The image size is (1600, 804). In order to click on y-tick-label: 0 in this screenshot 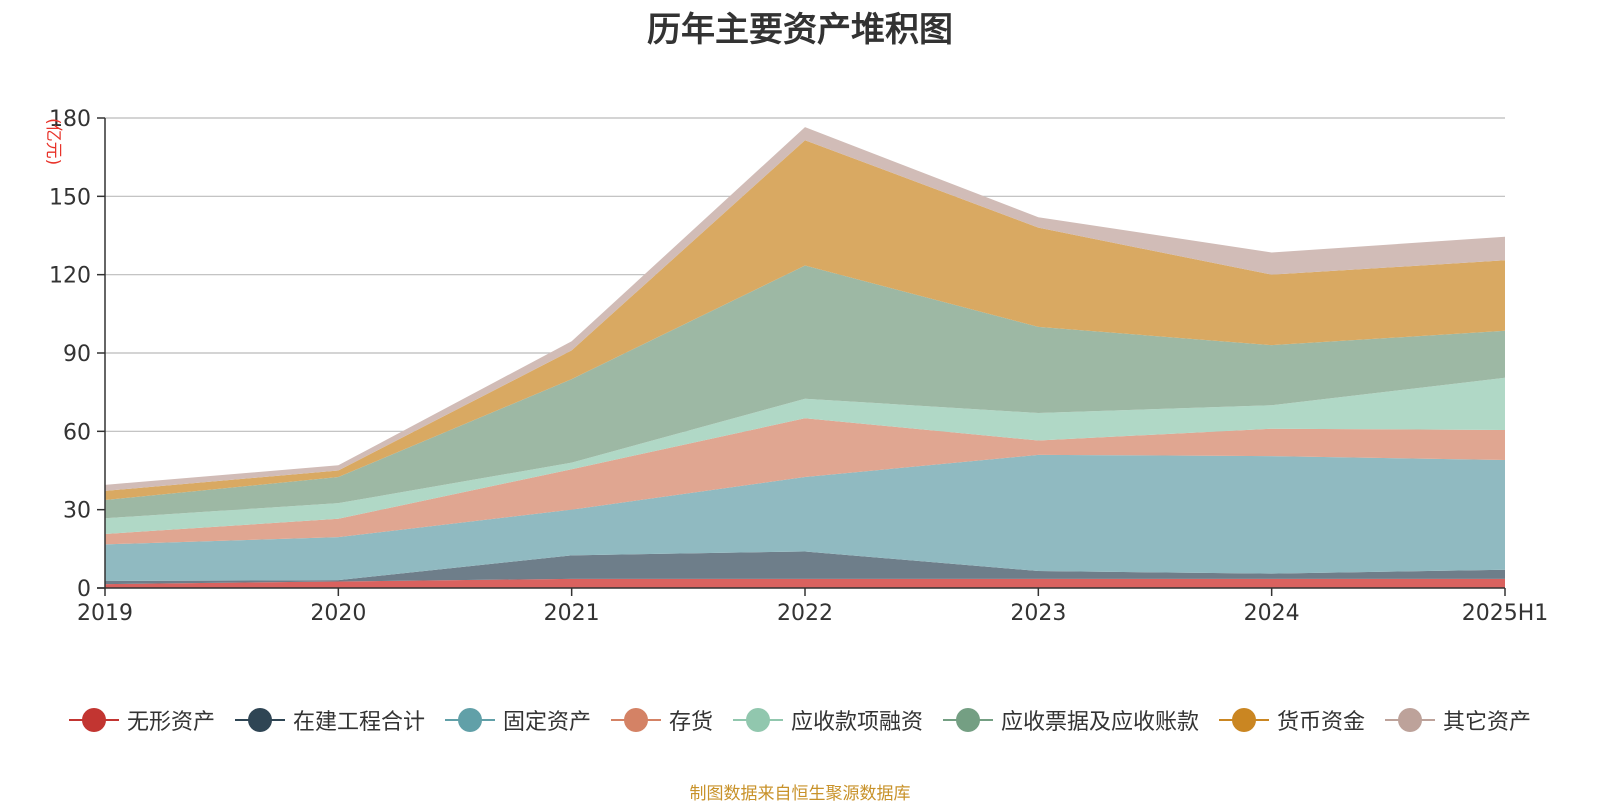, I will do `click(84, 589)`.